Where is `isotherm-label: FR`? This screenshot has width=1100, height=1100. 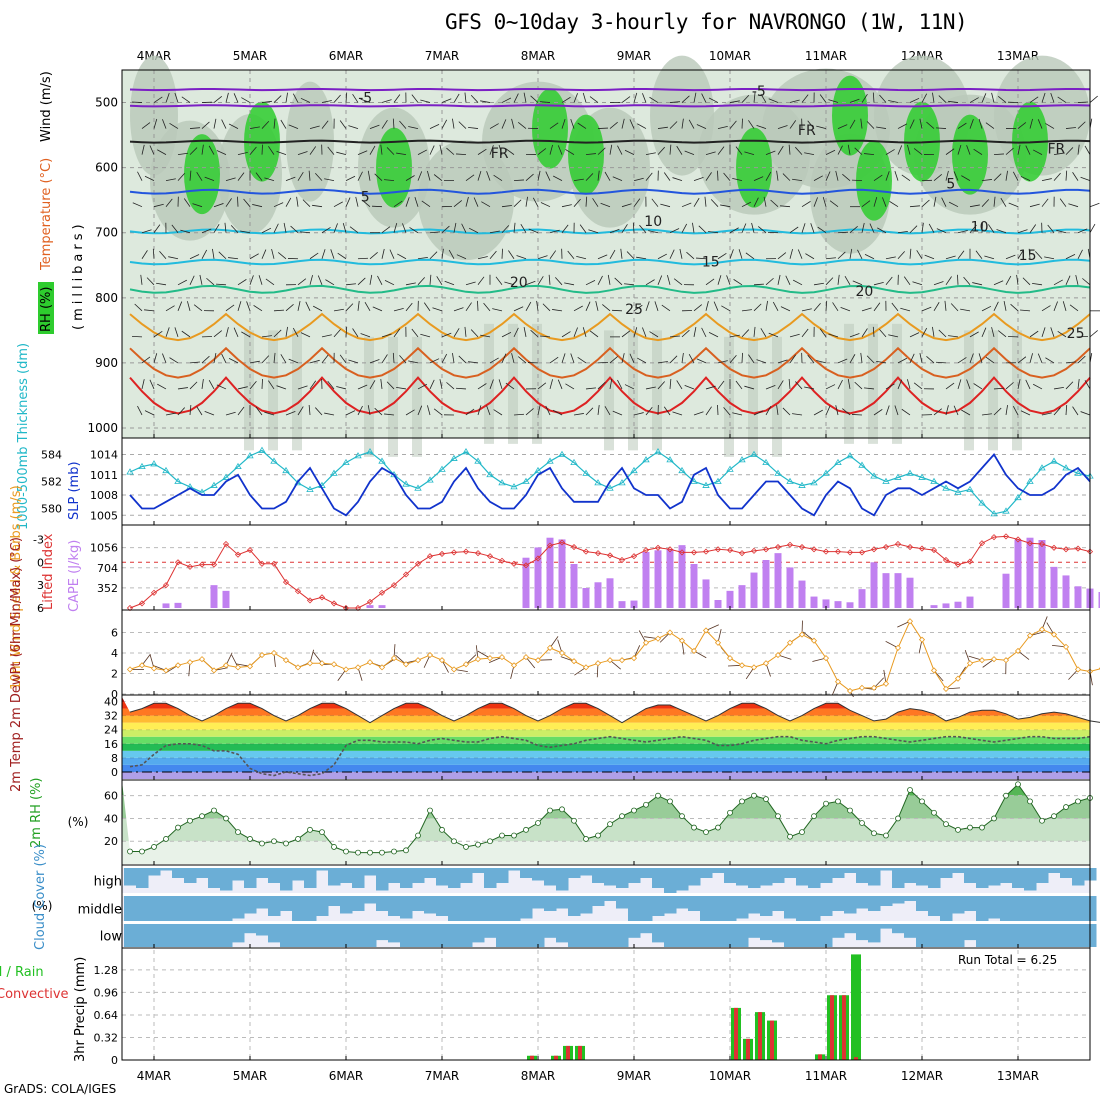 isotherm-label: FR is located at coordinates (500, 154).